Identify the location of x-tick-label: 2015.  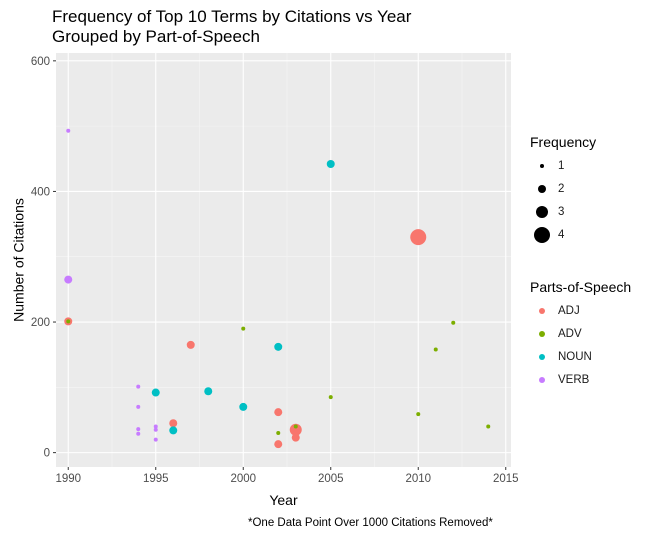
(506, 479).